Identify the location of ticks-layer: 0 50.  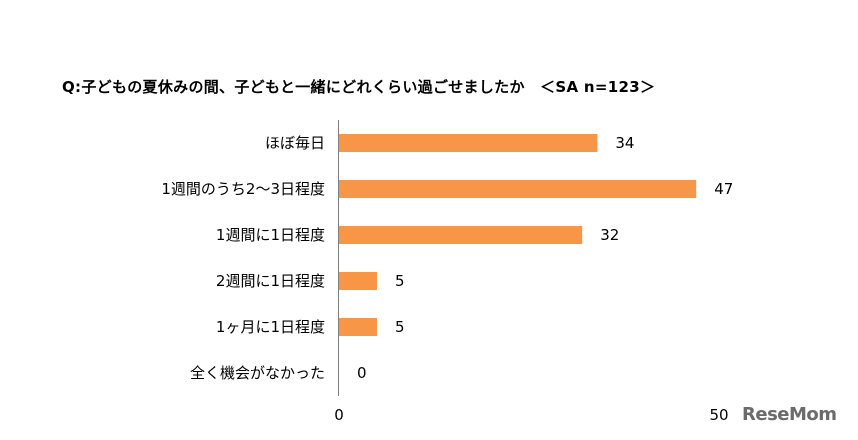
(531, 415).